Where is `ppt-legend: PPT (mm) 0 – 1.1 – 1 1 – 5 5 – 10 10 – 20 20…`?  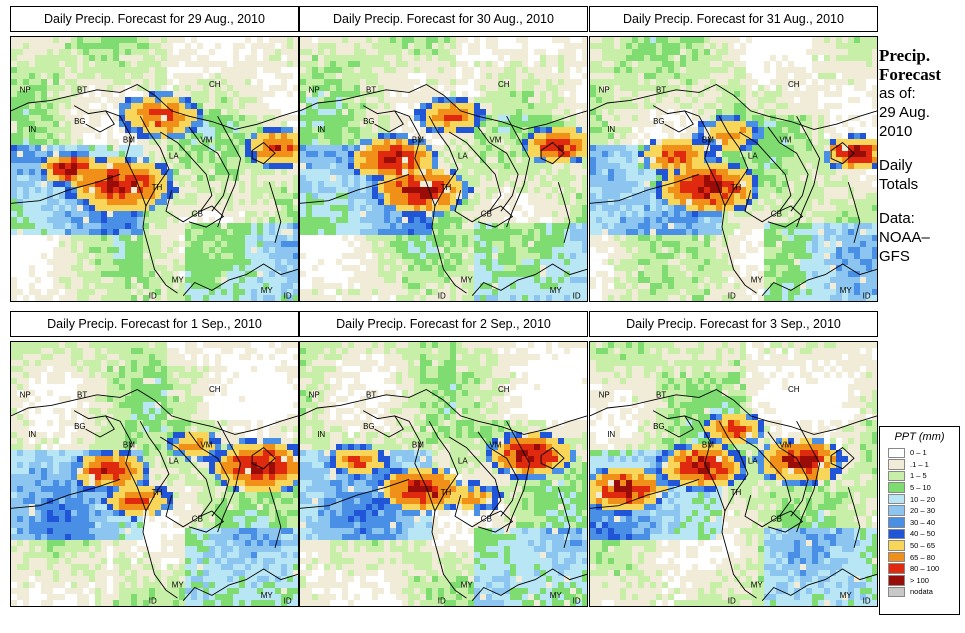
ppt-legend: PPT (mm) 0 – 1.1 – 1 1 – 5 5 – 10 10 – 20 20… is located at coordinates (919, 520).